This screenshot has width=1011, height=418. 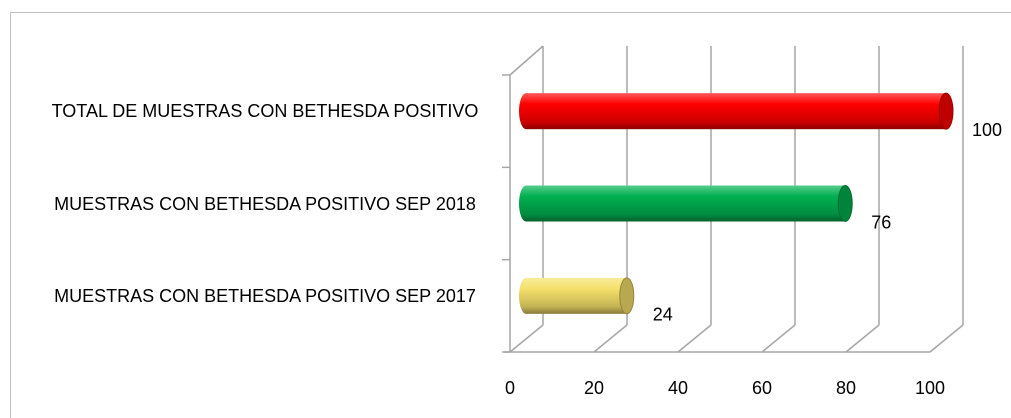 What do you see at coordinates (265, 203) in the screenshot?
I see `y-tick-label: MUESTRAS CON BETHESDA POSITIVO SEP 2018` at bounding box center [265, 203].